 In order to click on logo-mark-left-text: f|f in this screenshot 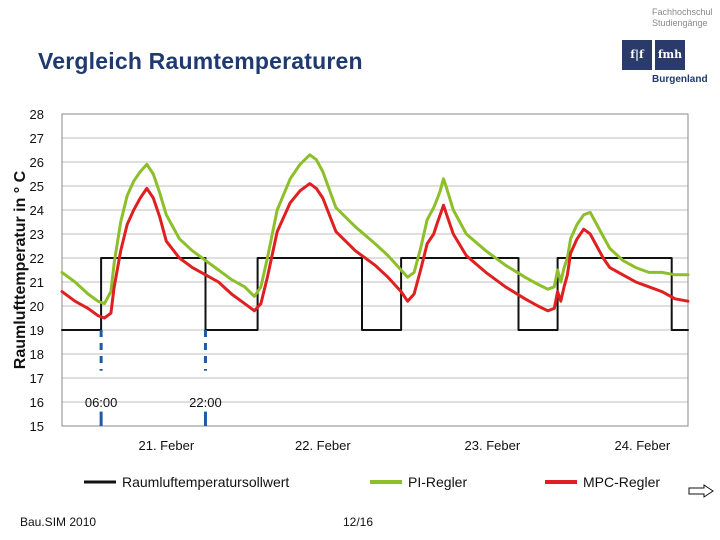, I will do `click(637, 54)`.